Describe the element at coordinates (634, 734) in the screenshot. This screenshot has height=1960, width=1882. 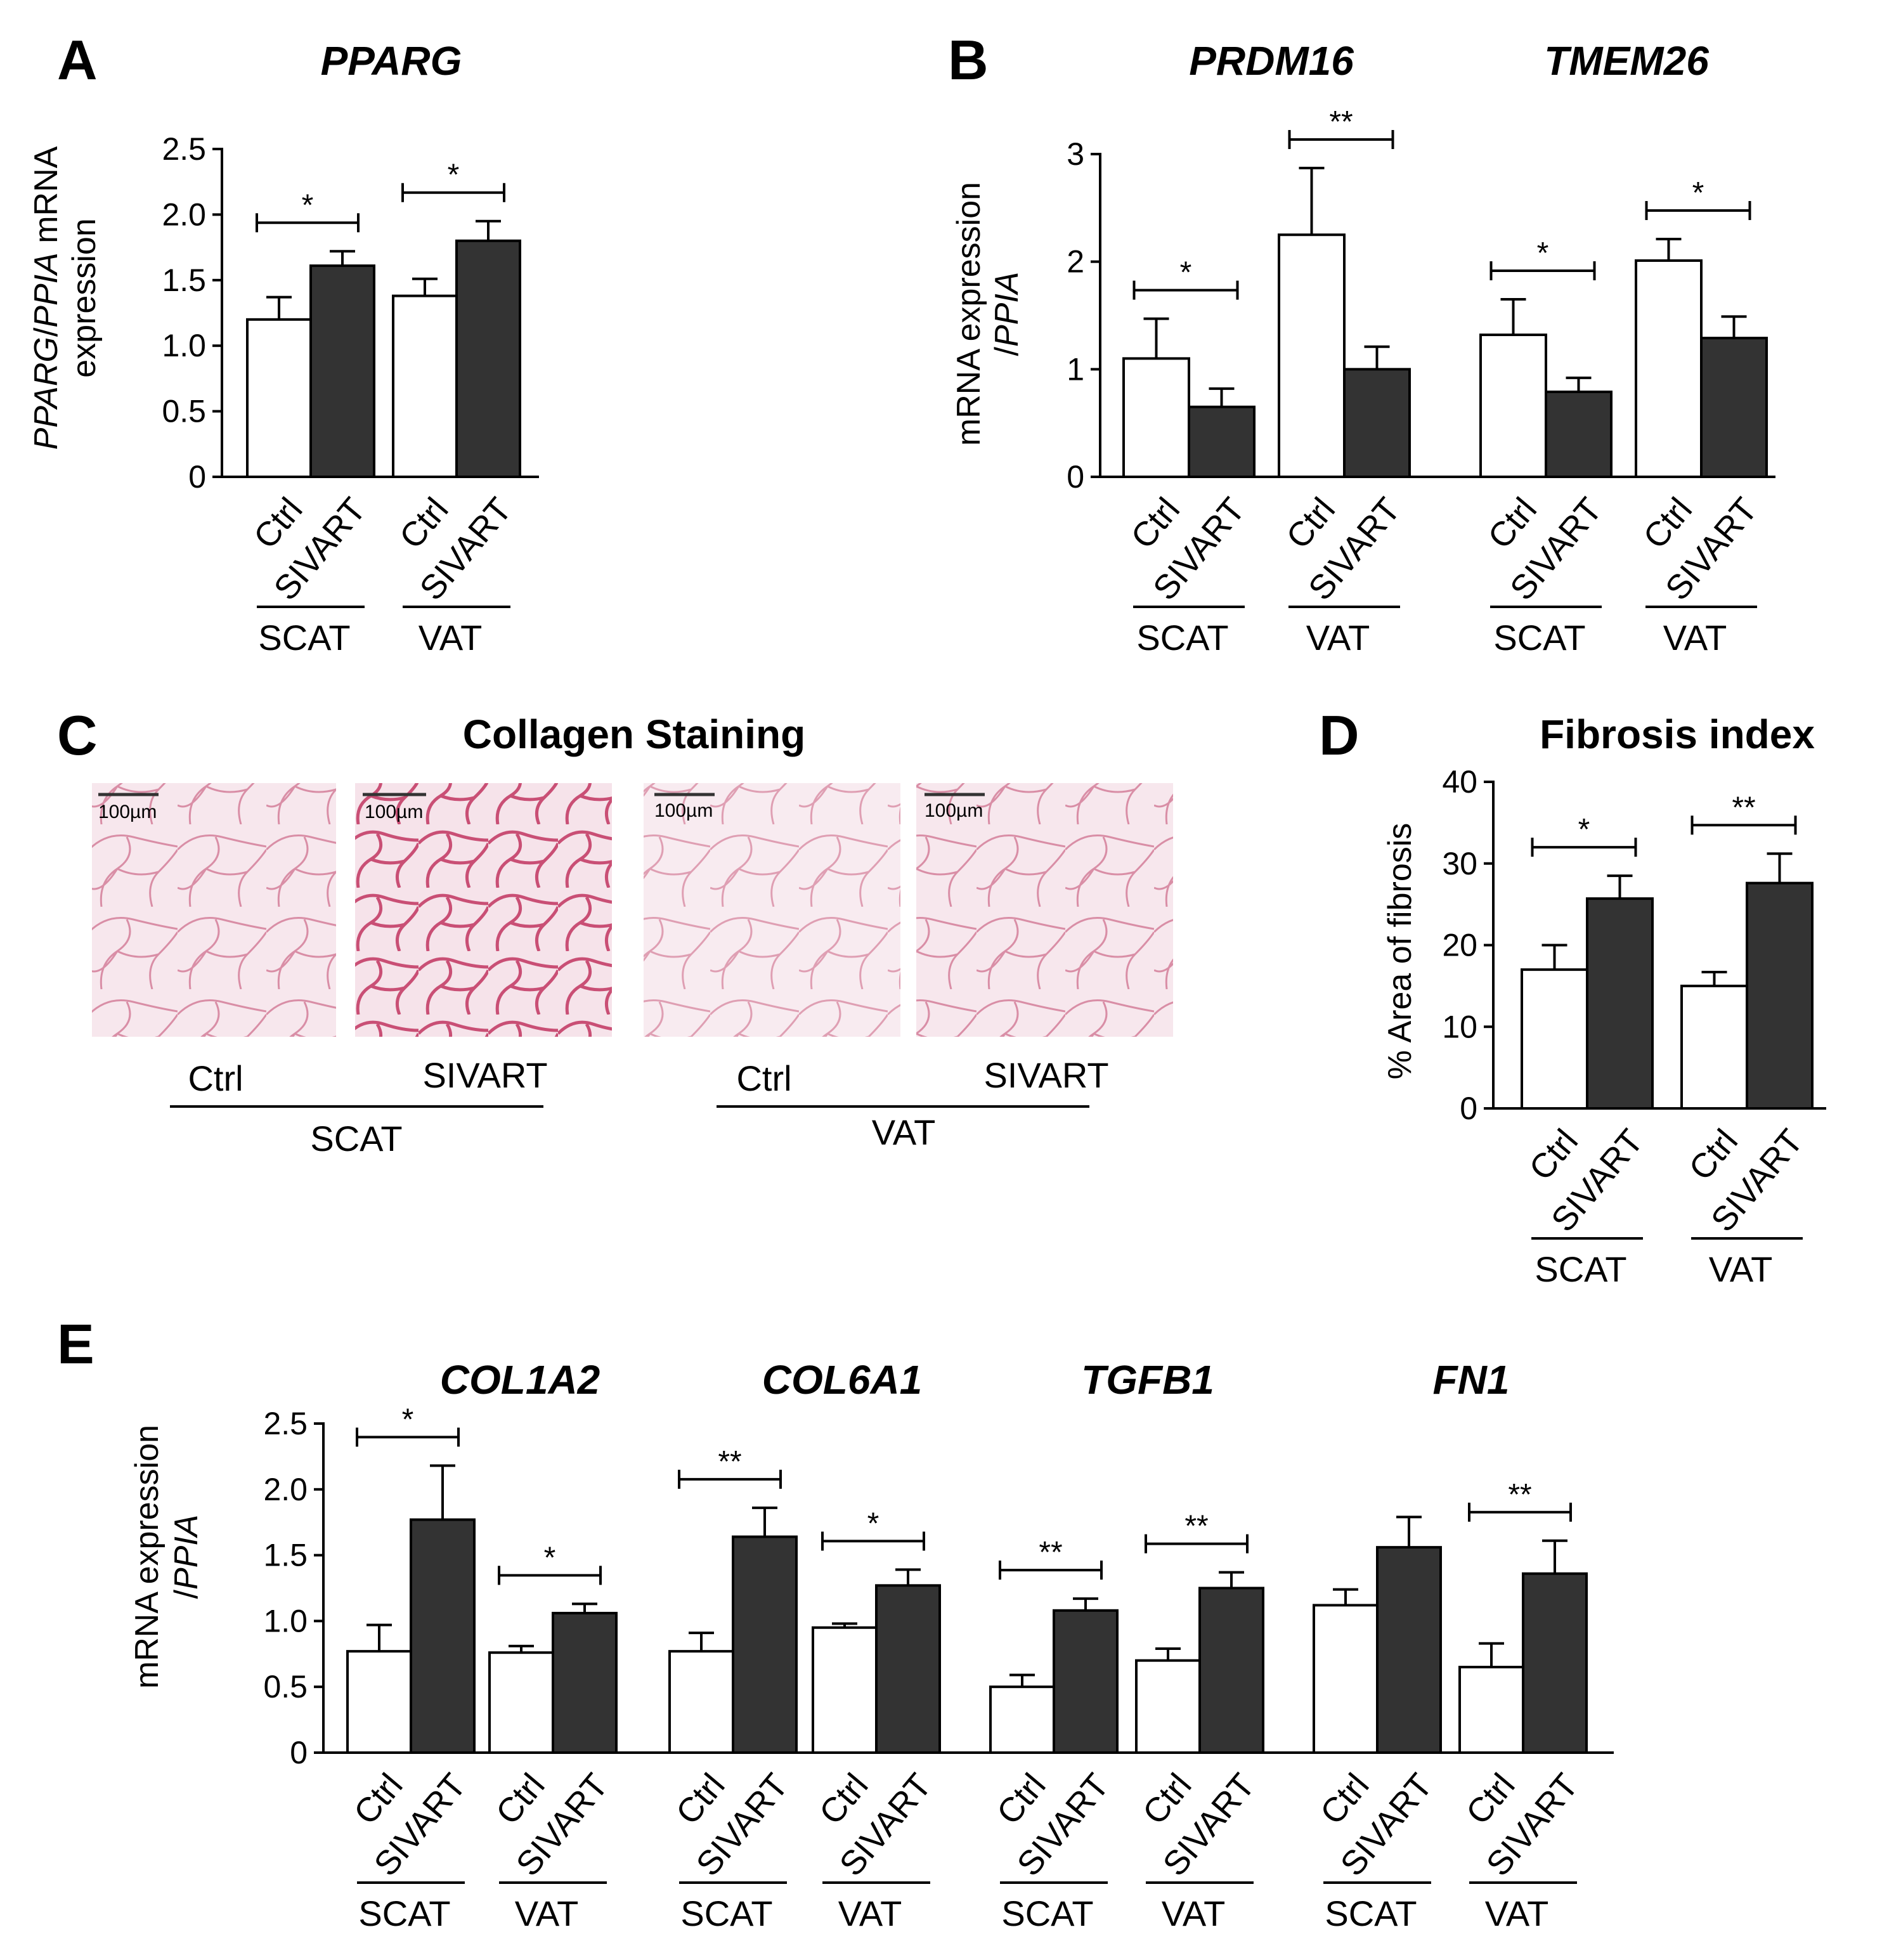
I see `panel-c-title: Collagen Staining` at that location.